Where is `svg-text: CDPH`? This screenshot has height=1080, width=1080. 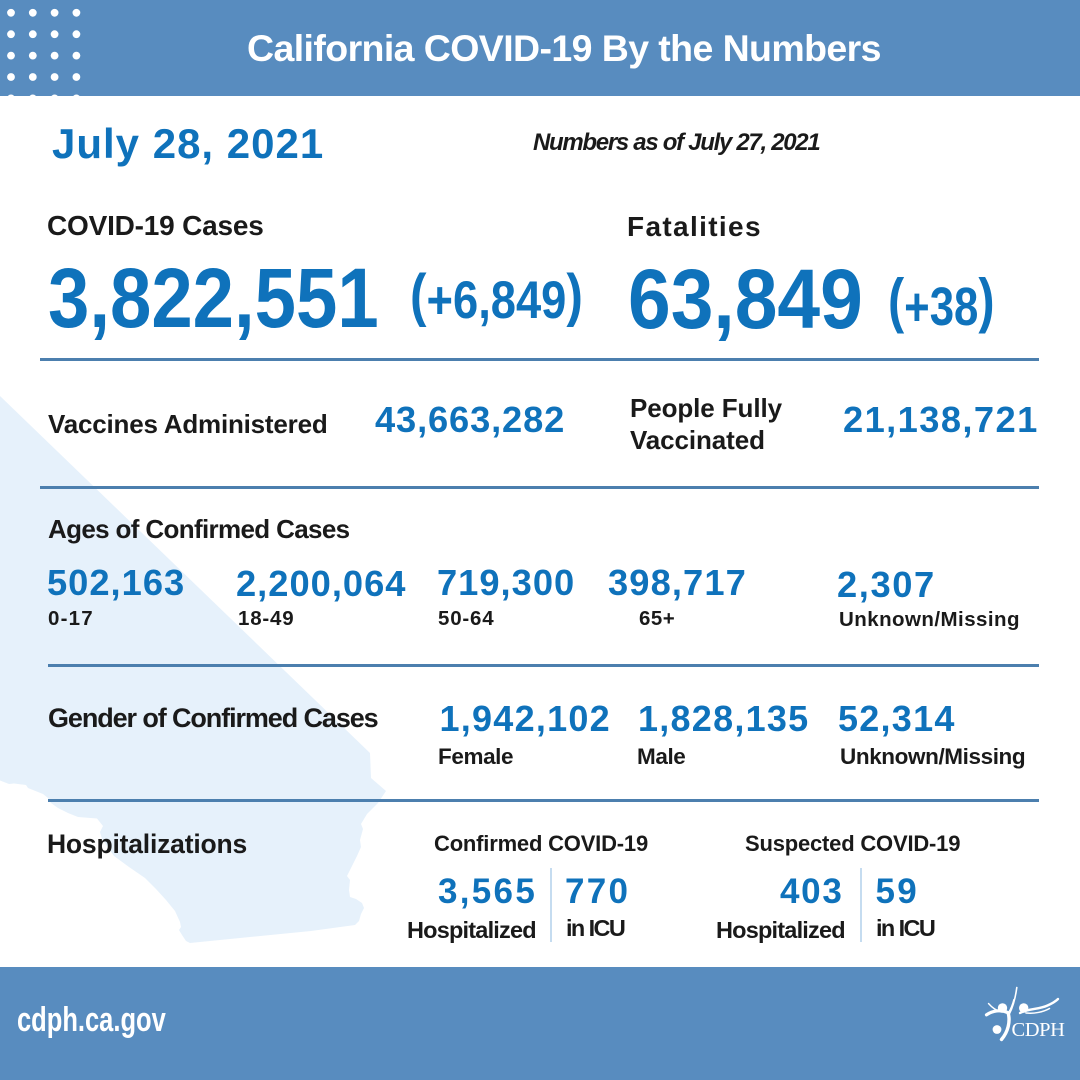 svg-text: CDPH is located at coordinates (1039, 1030).